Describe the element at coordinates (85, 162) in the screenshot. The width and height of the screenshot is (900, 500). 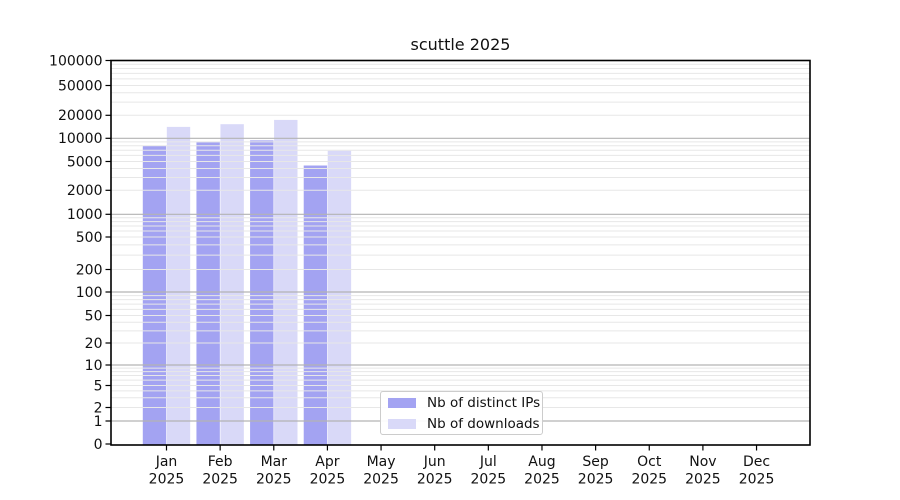
I see `y-tick-label: 5000` at that location.